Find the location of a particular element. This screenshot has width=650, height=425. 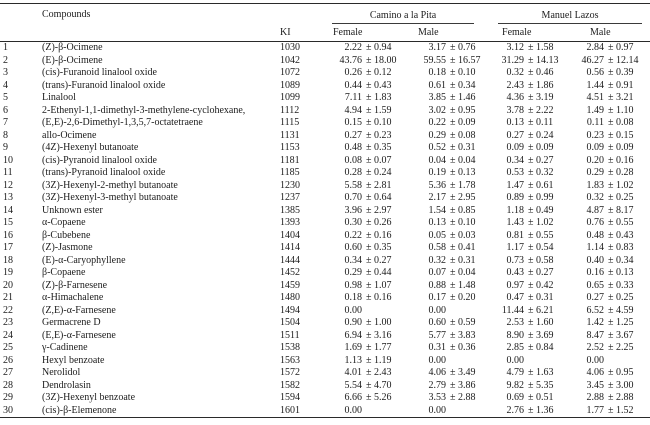

compound-name-cell: Germacrene D is located at coordinates (71, 322).